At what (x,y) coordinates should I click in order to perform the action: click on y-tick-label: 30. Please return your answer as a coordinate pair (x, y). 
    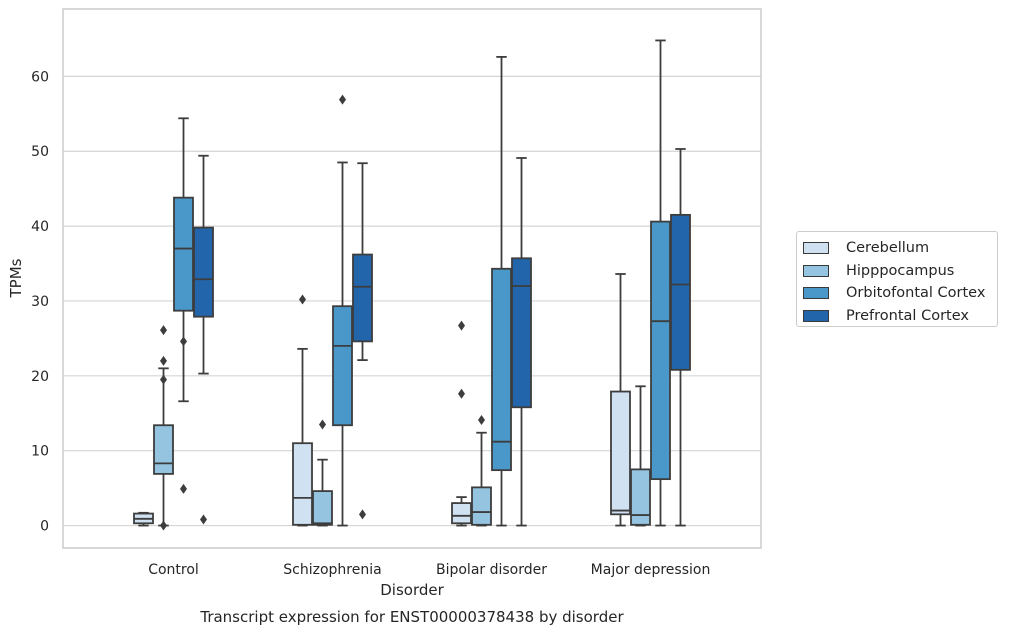
    Looking at the image, I should click on (40, 302).